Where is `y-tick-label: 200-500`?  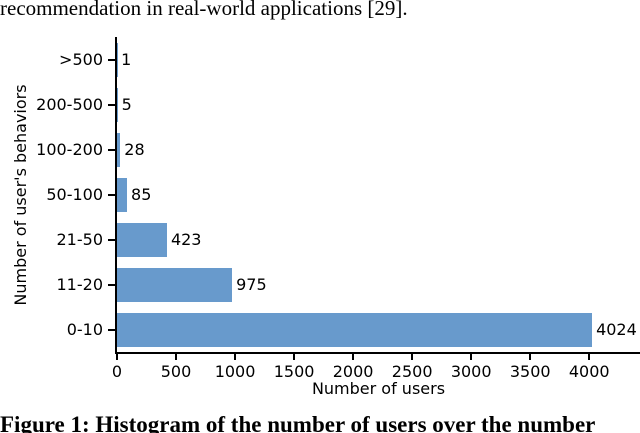
y-tick-label: 200-500 is located at coordinates (69, 104).